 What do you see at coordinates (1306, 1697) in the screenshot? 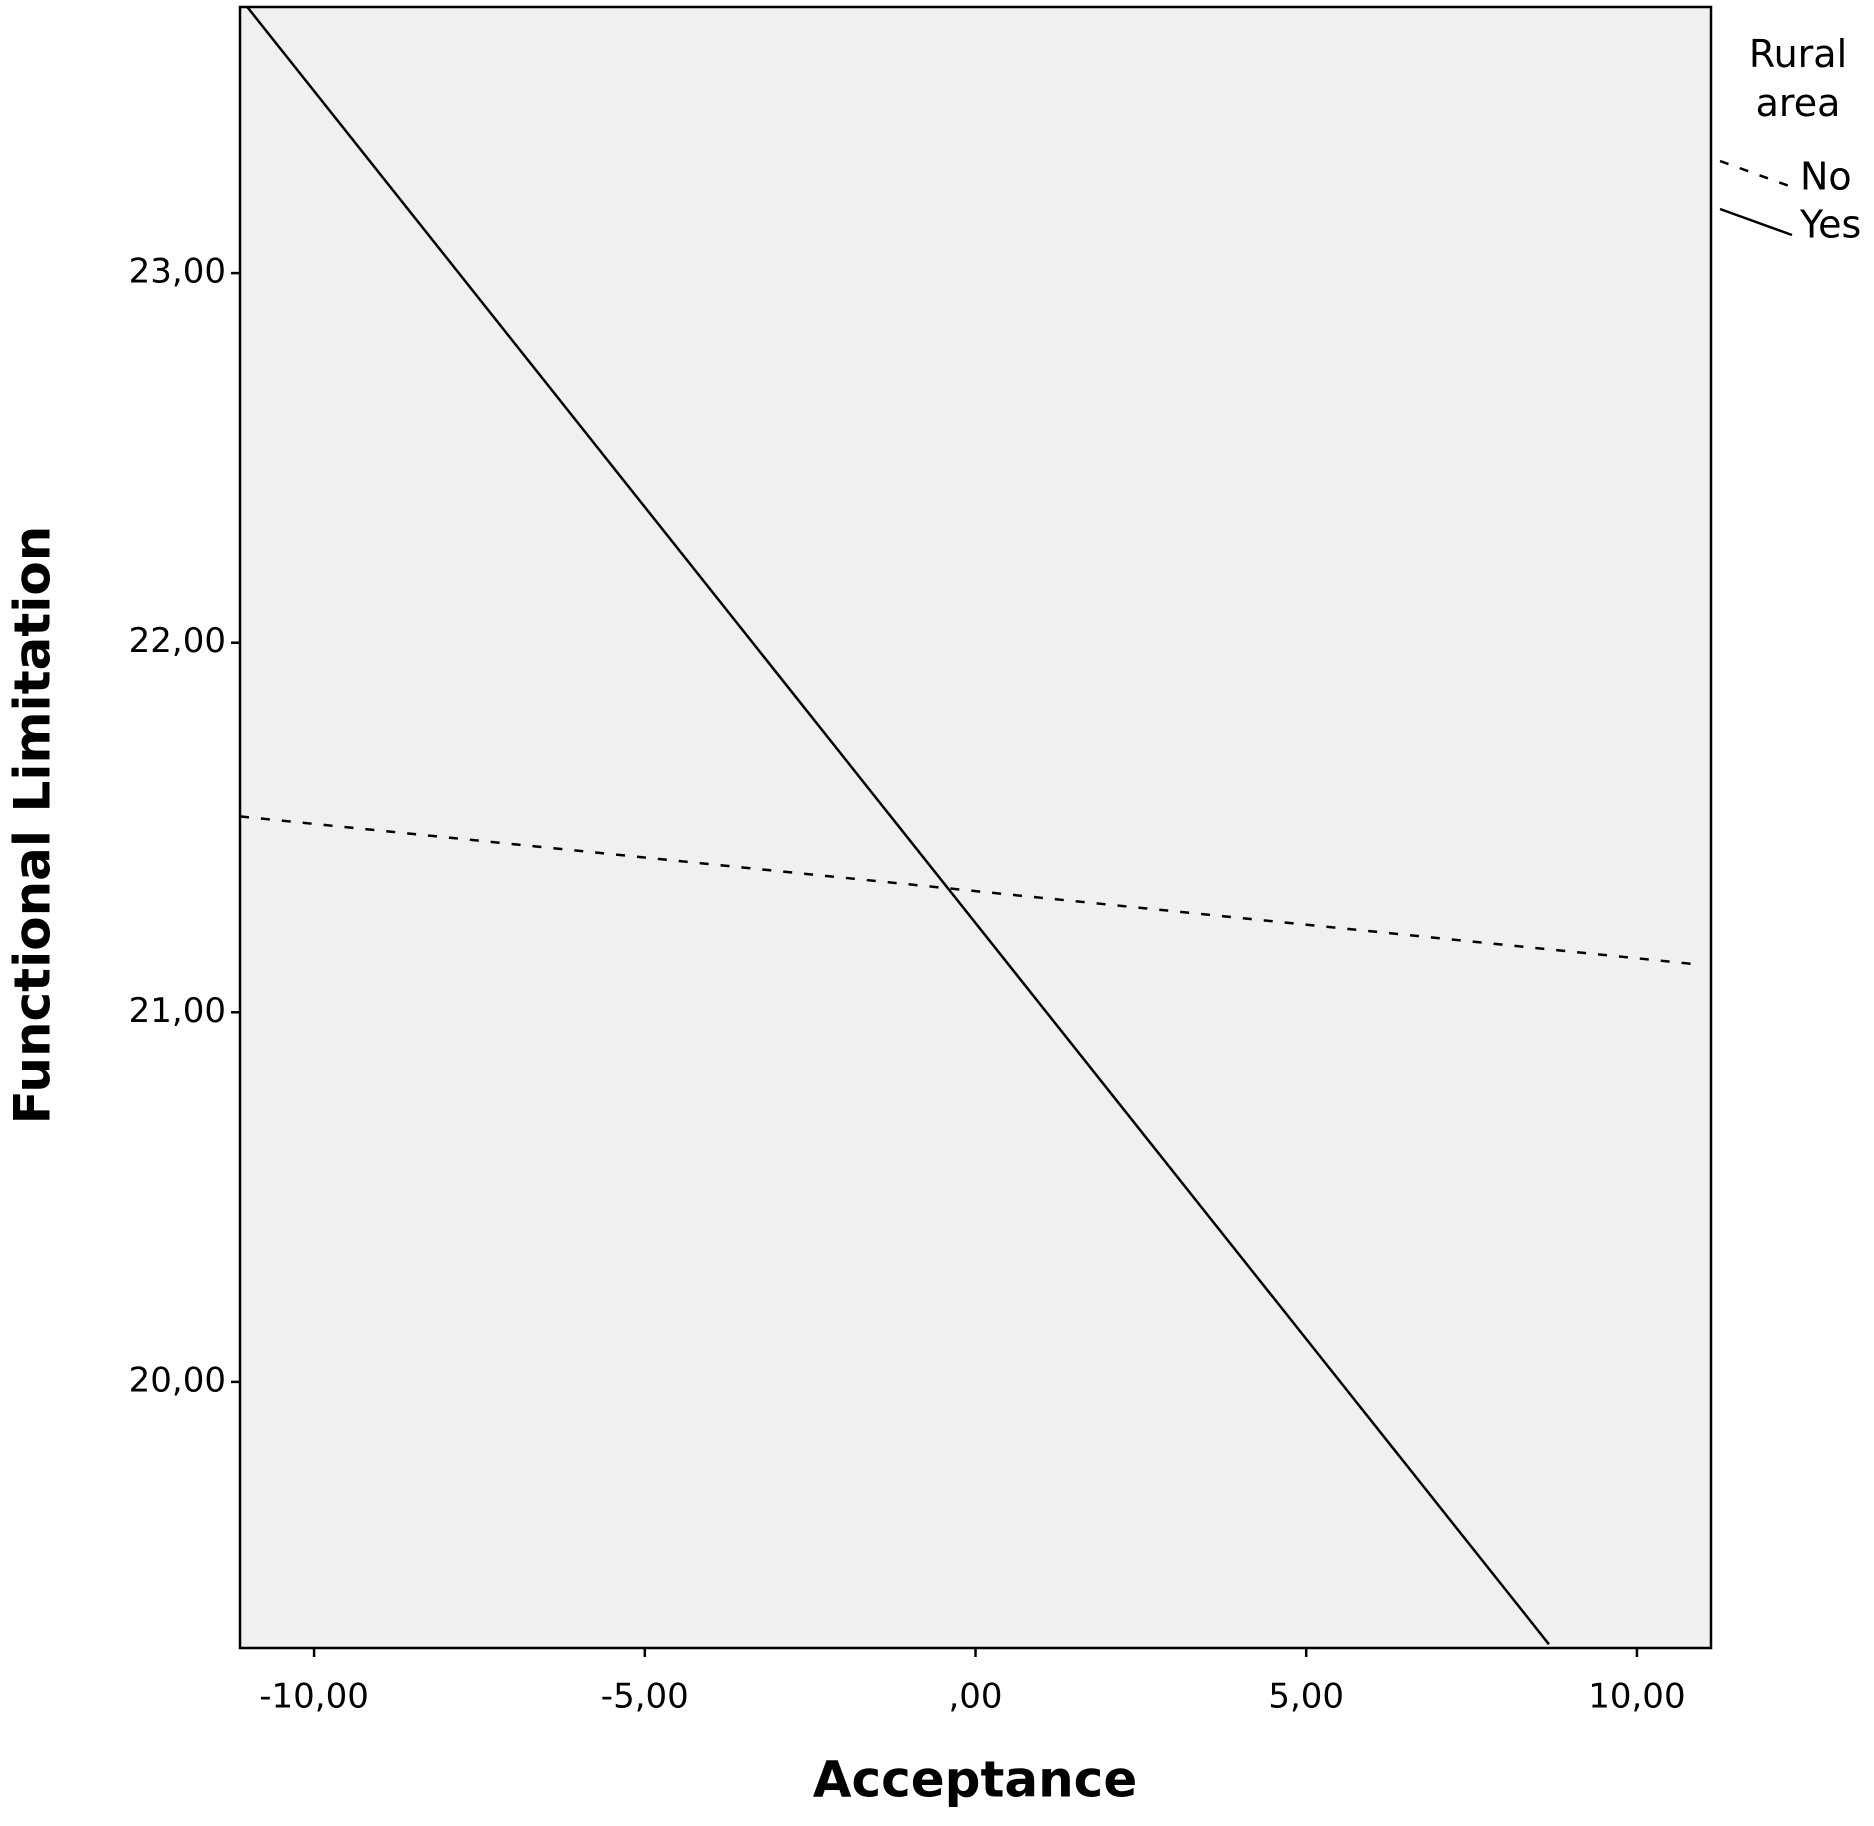
I see `x-tick-label: 5,00` at bounding box center [1306, 1697].